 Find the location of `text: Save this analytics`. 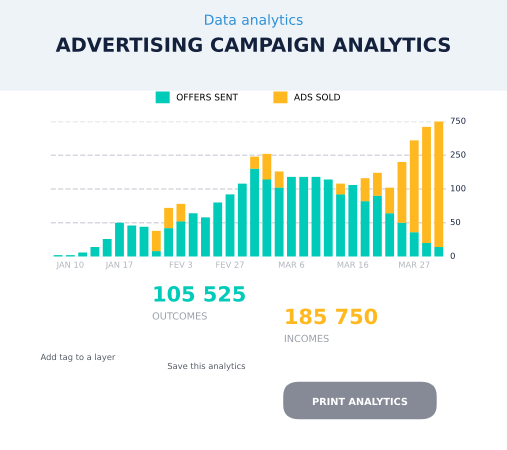

text: Save this analytics is located at coordinates (207, 366).